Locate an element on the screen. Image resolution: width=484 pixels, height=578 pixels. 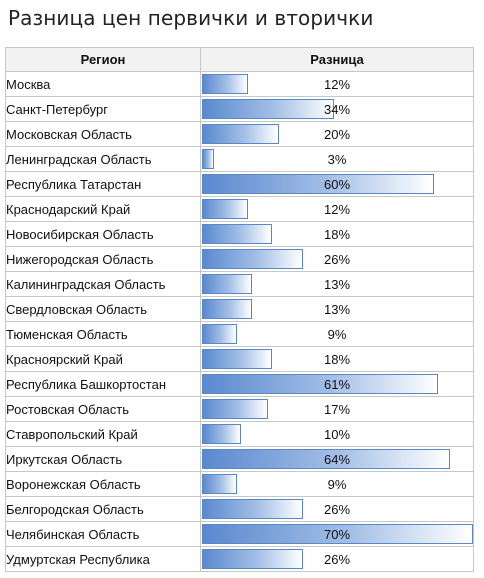
region-cell: Московская Область is located at coordinates (103, 134).